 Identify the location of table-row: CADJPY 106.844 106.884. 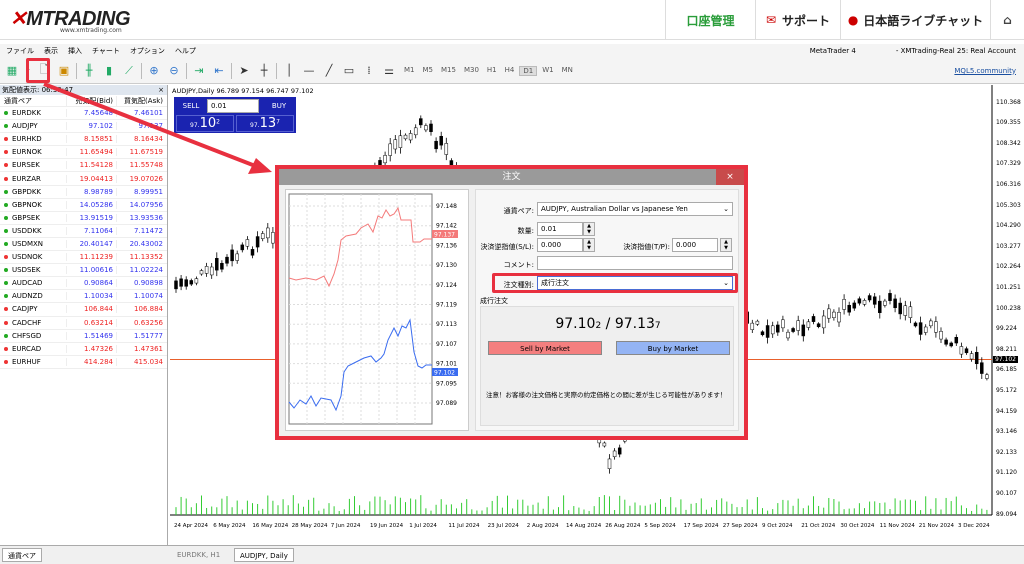
(83, 310).